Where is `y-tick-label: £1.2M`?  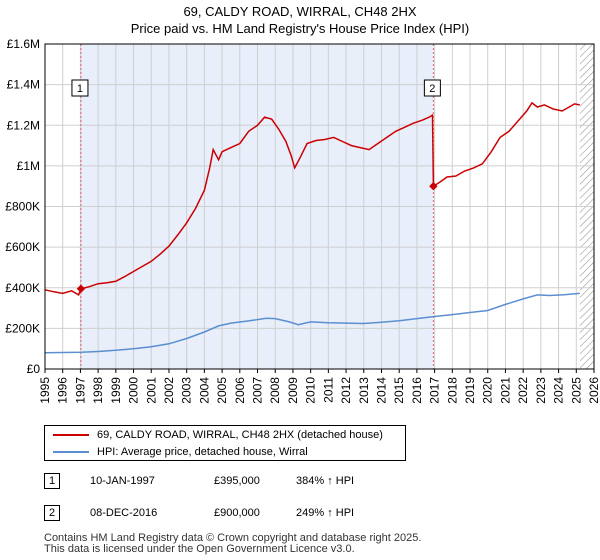
y-tick-label: £1.2M is located at coordinates (23, 125).